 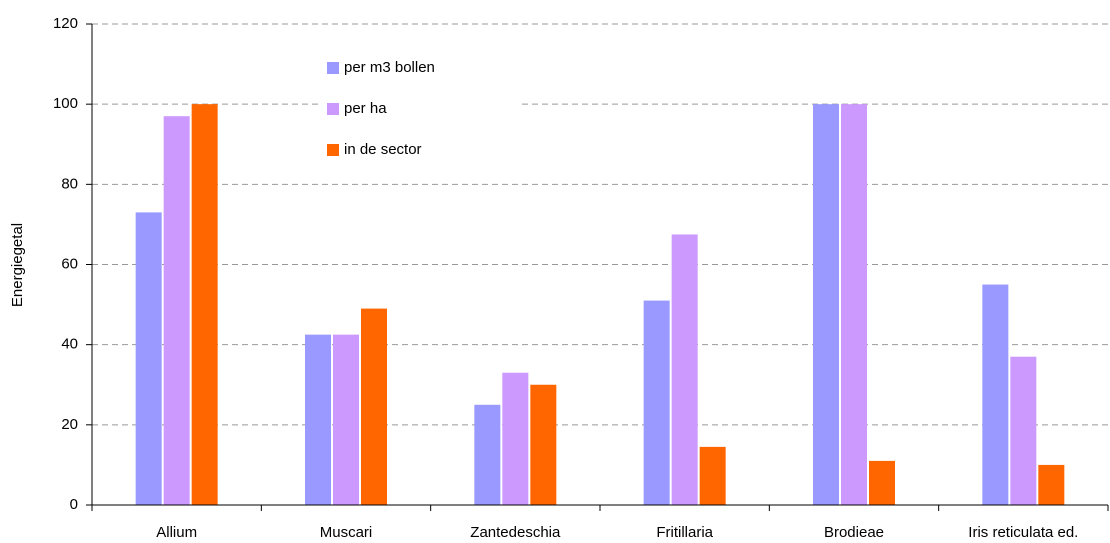 What do you see at coordinates (17, 265) in the screenshot?
I see `y-axis-label: Energiegetal` at bounding box center [17, 265].